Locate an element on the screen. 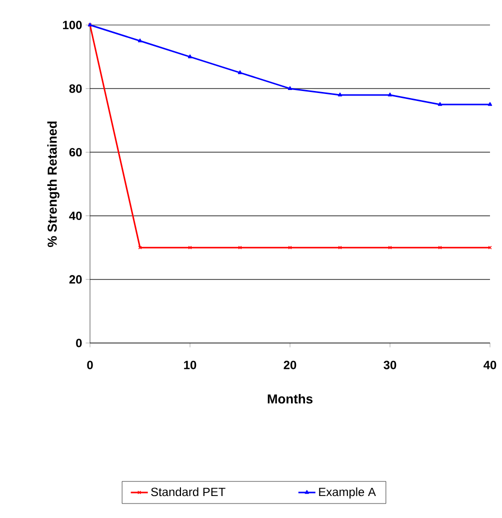 The height and width of the screenshot is (518, 502). x-tick-label: 10 is located at coordinates (190, 365).